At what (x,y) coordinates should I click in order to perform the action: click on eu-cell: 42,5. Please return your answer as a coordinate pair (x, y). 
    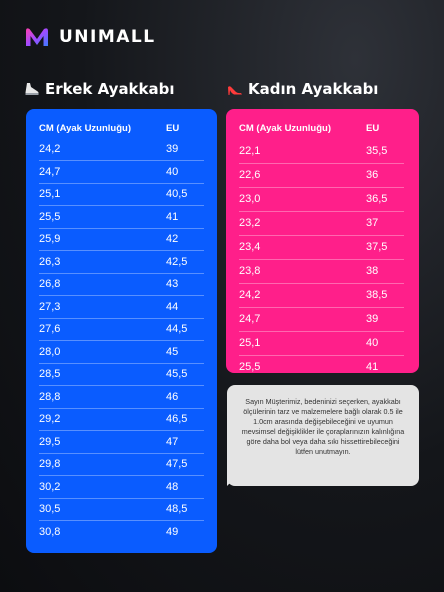
    Looking at the image, I should click on (177, 261).